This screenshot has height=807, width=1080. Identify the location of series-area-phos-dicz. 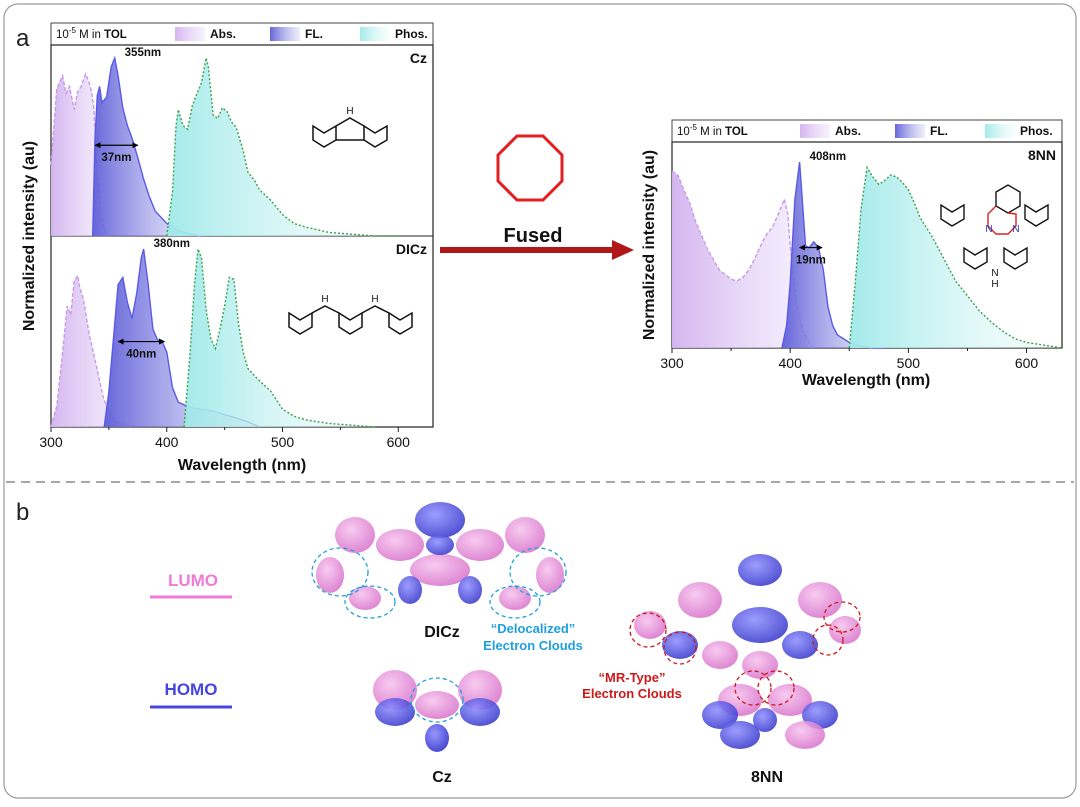
(280, 338).